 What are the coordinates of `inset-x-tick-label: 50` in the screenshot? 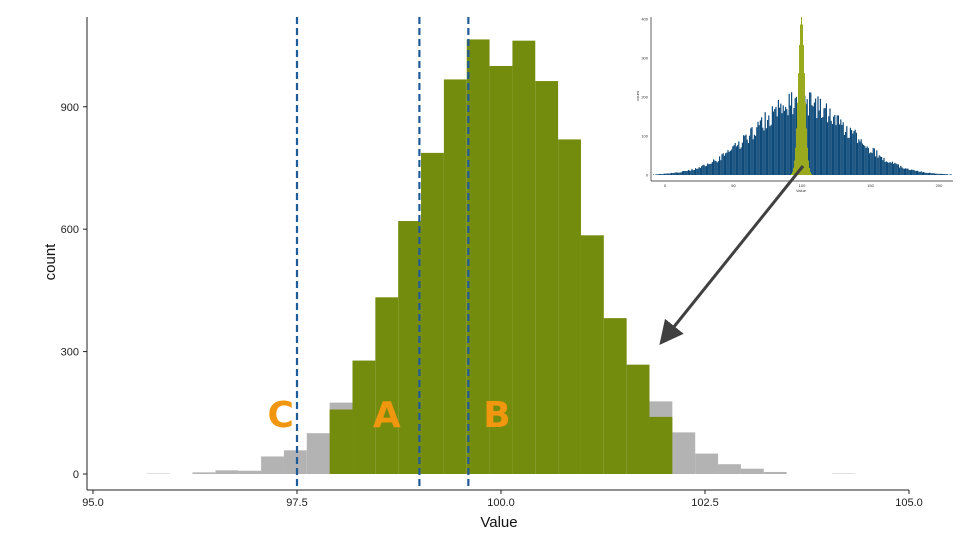 It's located at (733, 185).